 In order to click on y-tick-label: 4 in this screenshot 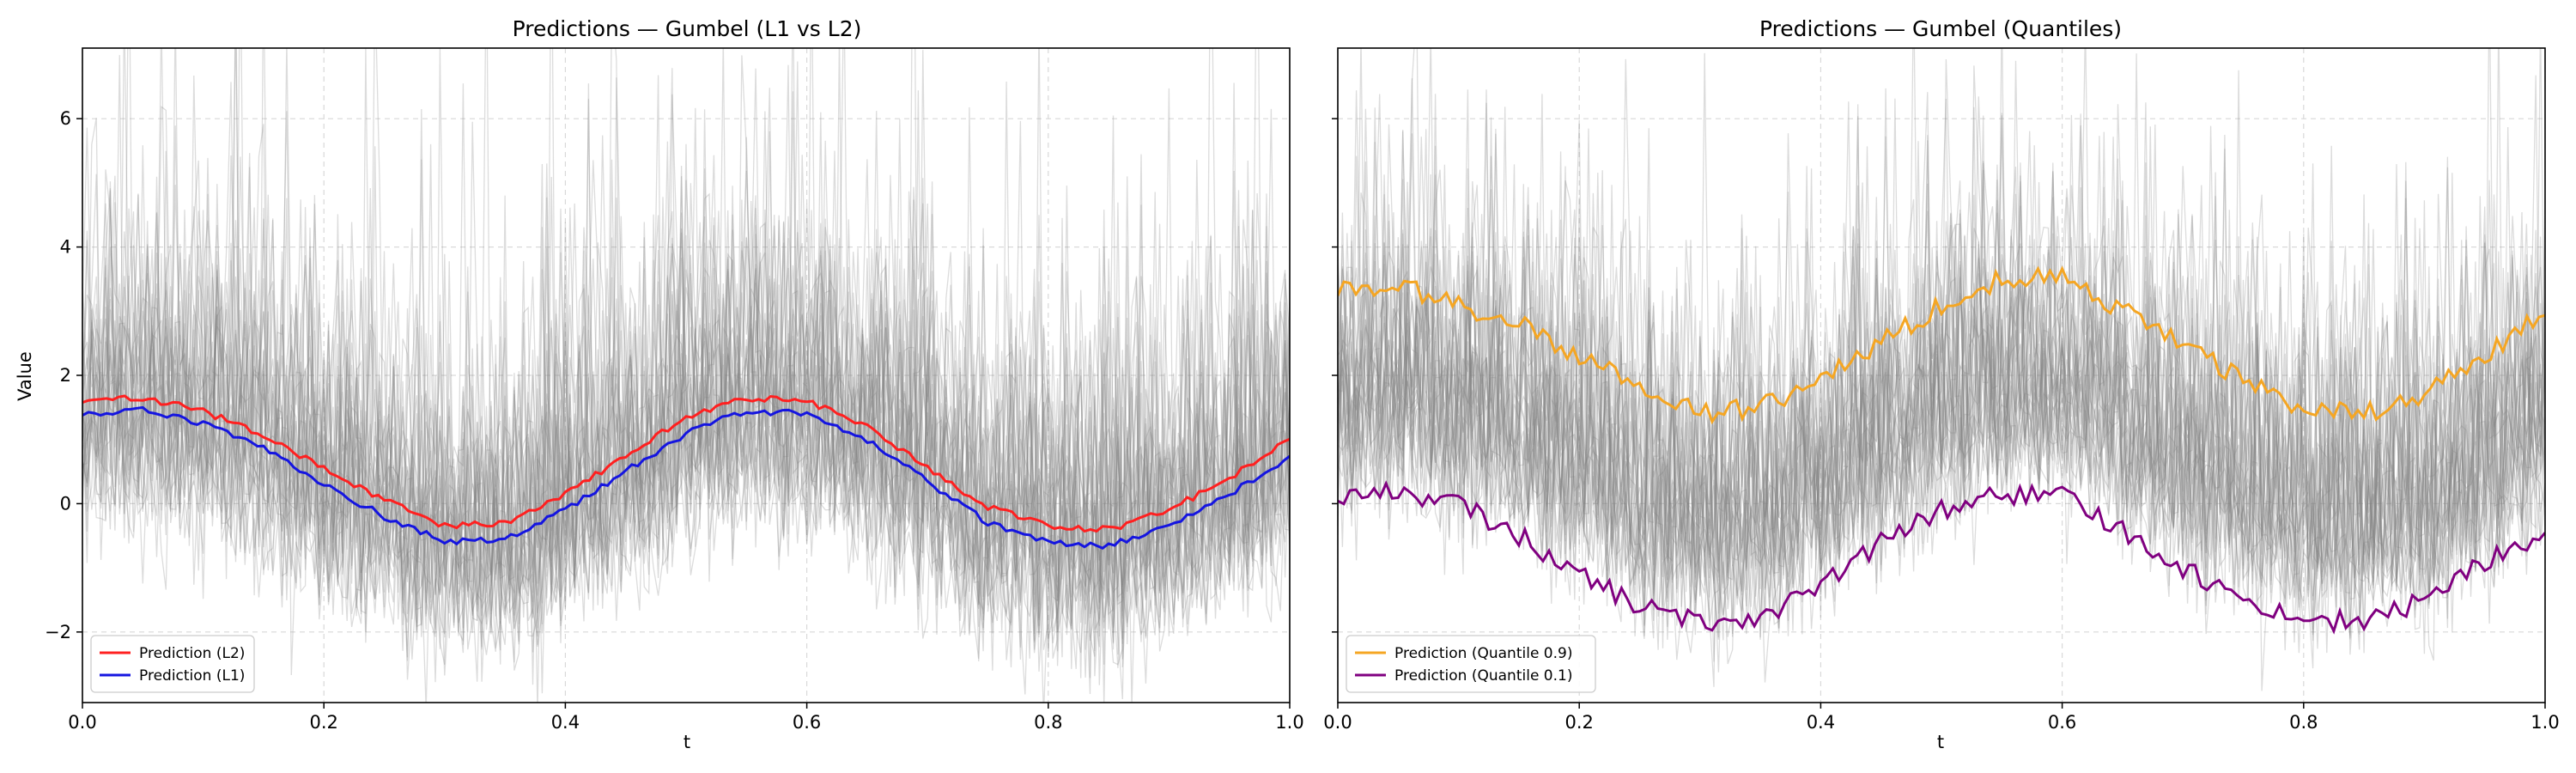, I will do `click(66, 248)`.